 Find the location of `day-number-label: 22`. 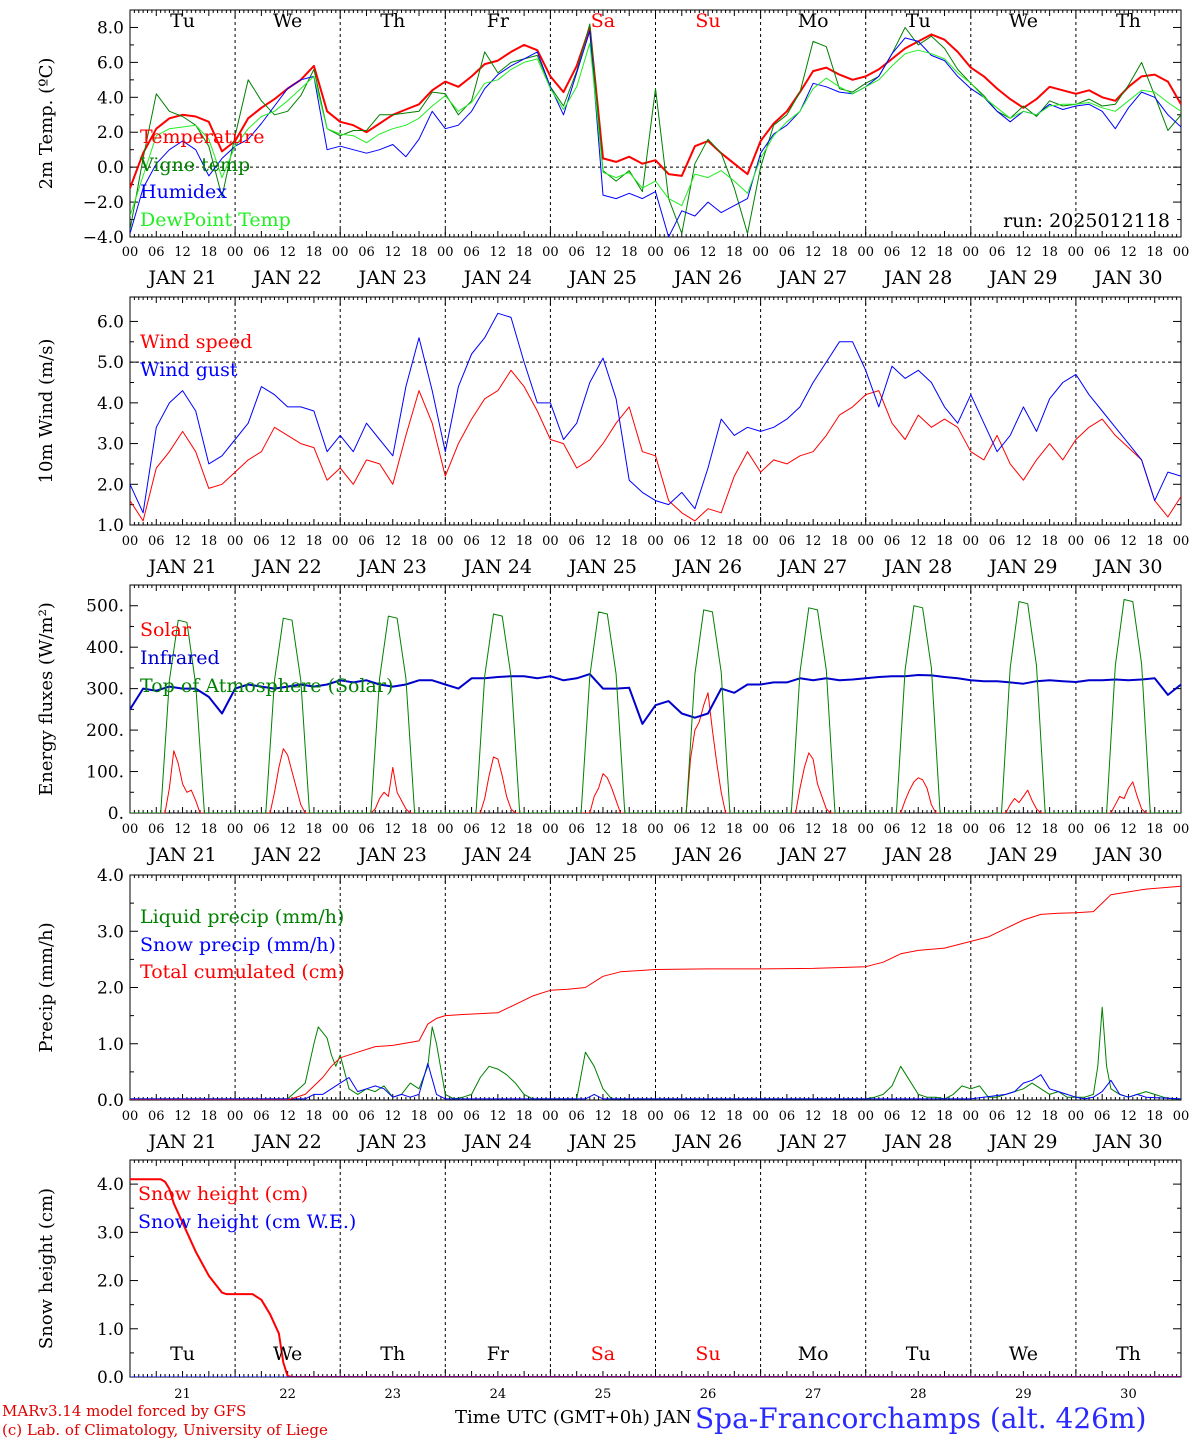

day-number-label: 22 is located at coordinates (287, 1394).